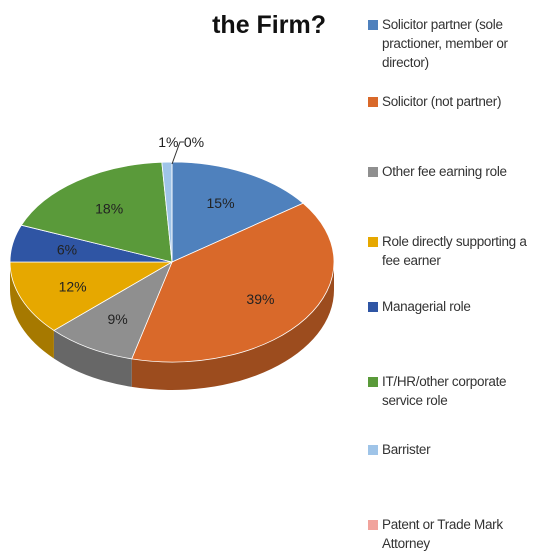 Image resolution: width=543 pixels, height=554 pixels. I want to click on legend-label: Barrister, so click(406, 449).